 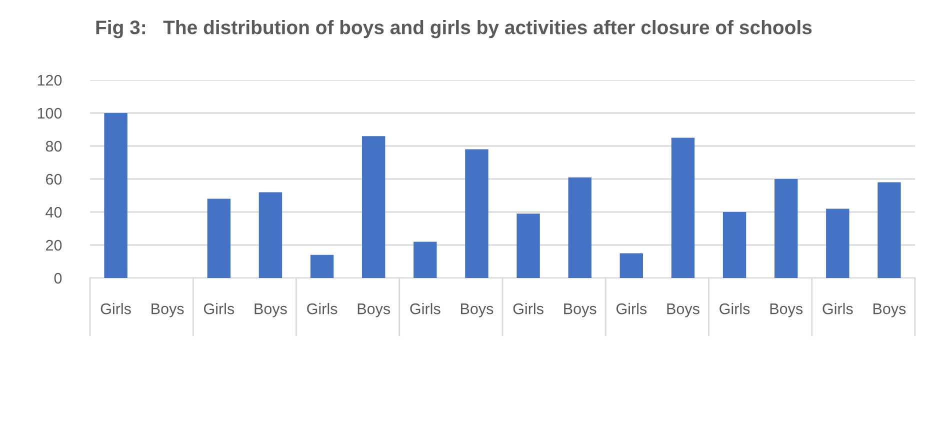 I want to click on y-tick-label: 80, so click(x=54, y=146).